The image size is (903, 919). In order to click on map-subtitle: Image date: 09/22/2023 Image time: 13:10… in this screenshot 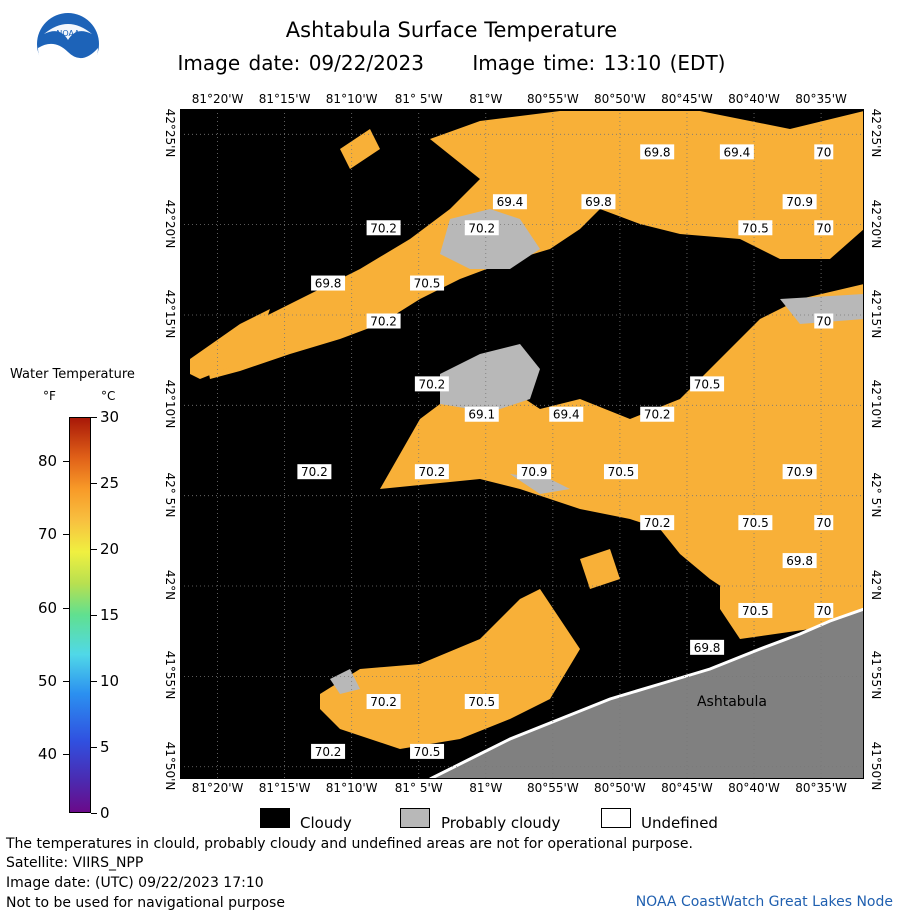, I will do `click(451, 63)`.